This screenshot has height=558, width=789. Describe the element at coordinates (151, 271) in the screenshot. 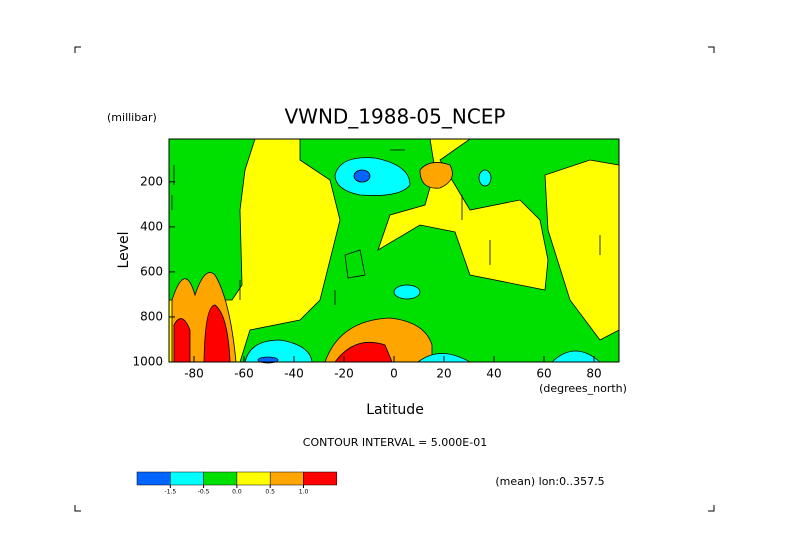

I see `y-tick-label: 600` at that location.